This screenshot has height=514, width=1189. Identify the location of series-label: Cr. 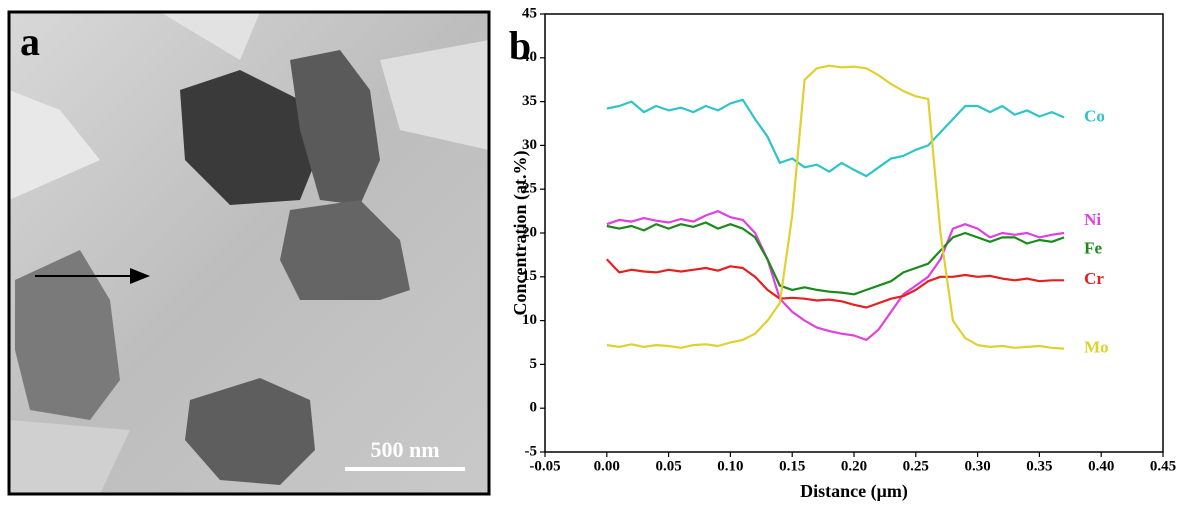
(1094, 278).